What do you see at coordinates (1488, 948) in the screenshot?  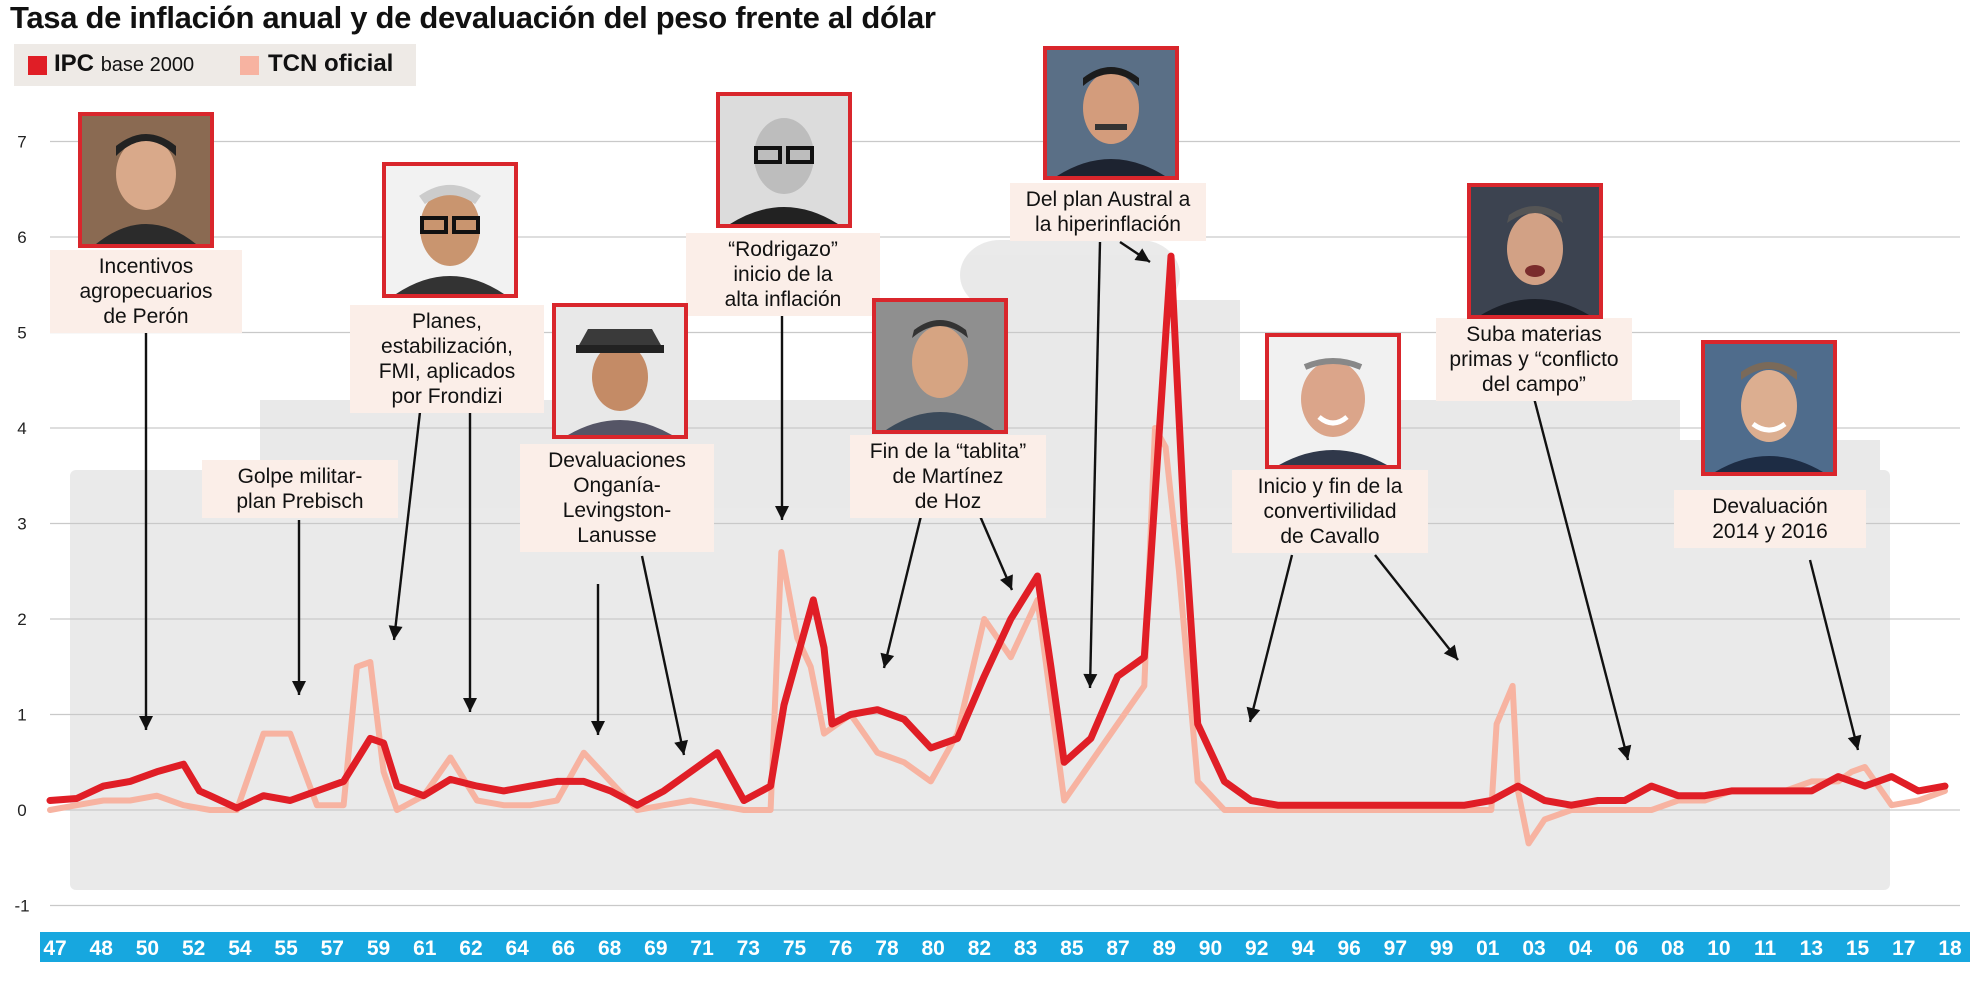 I see `x-tick-label: 01` at bounding box center [1488, 948].